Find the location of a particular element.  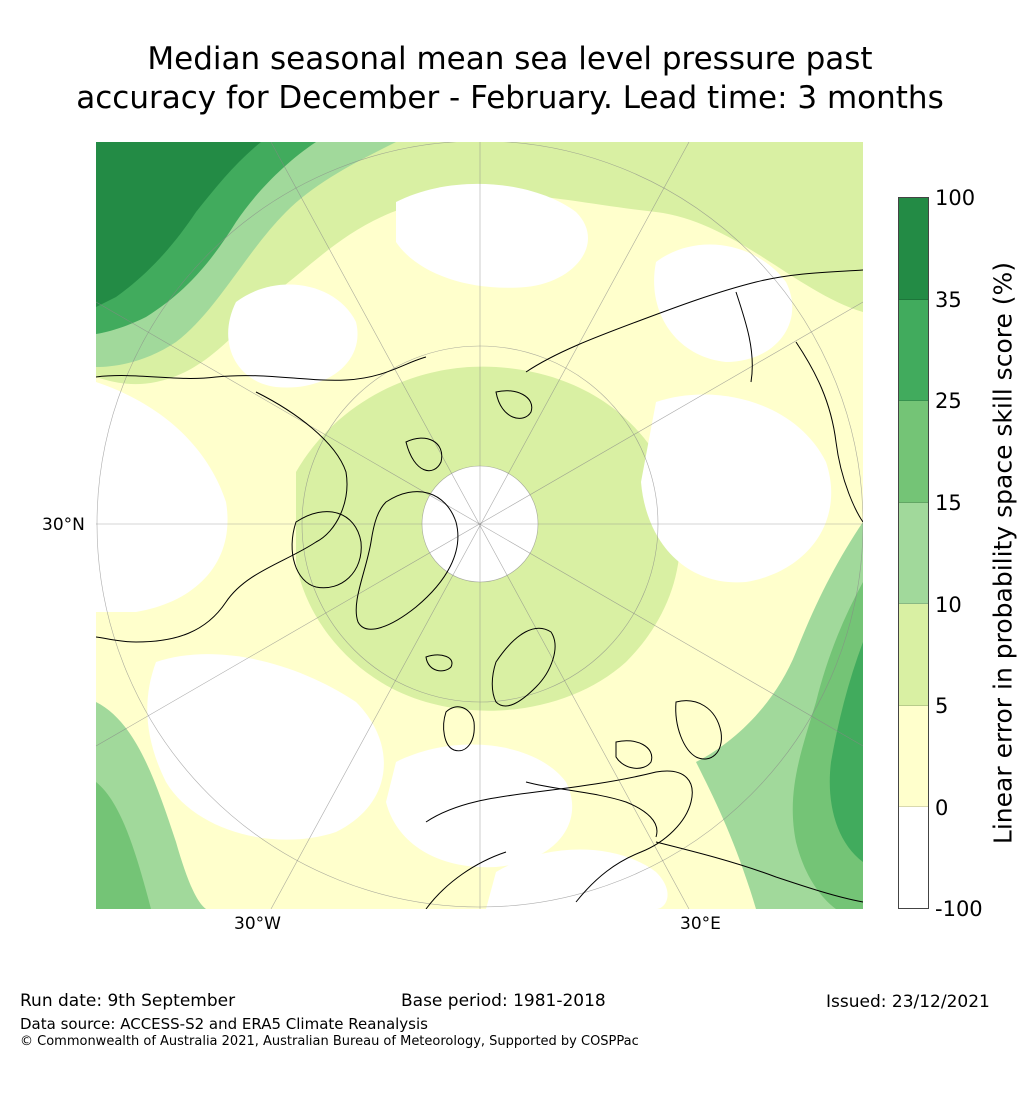

run-date: Run date: 9th September is located at coordinates (128, 1001).